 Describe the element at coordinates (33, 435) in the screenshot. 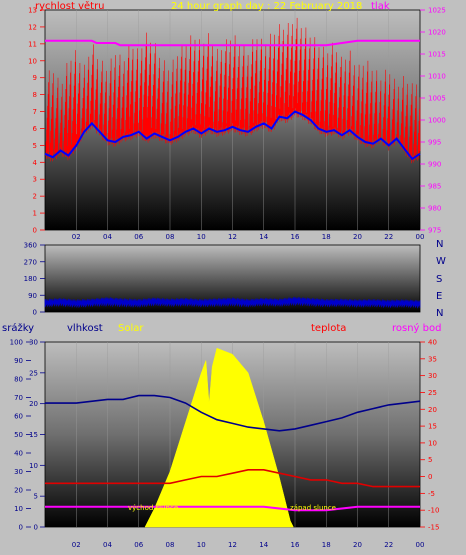

I see `rain-tick-label: 15` at that location.